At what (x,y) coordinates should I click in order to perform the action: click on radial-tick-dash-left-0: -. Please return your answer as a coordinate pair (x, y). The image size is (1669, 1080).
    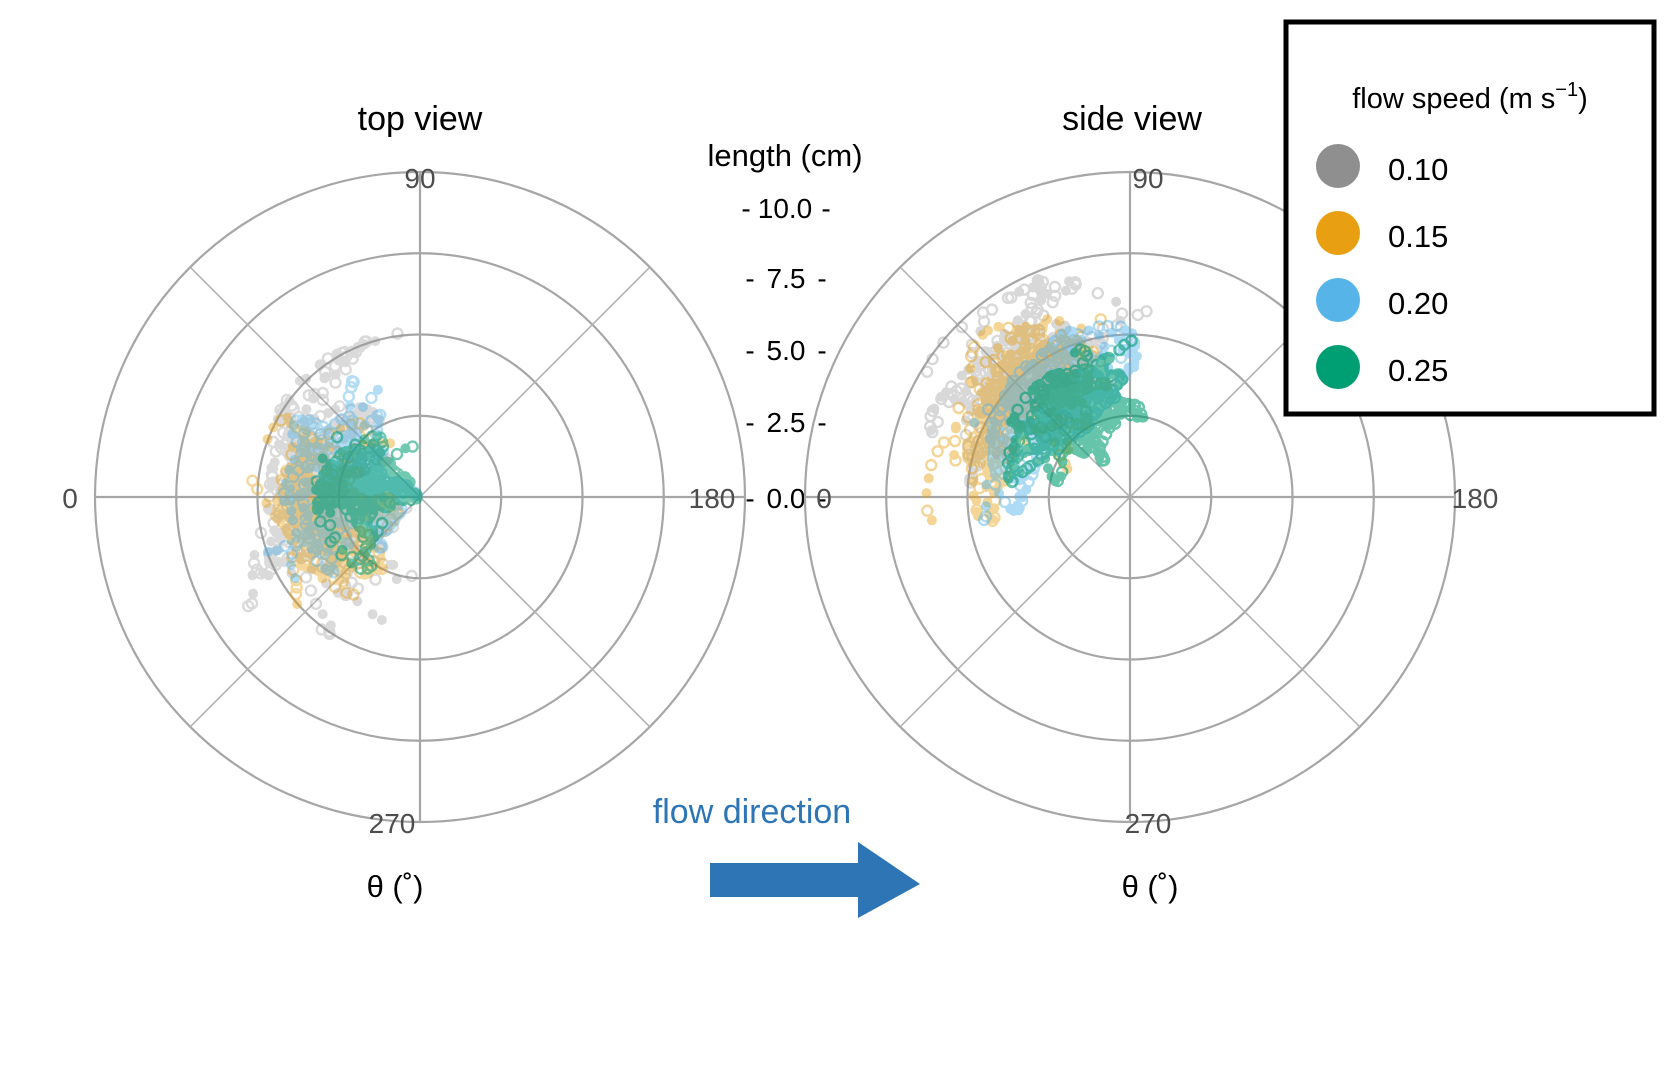
    Looking at the image, I should click on (749, 498).